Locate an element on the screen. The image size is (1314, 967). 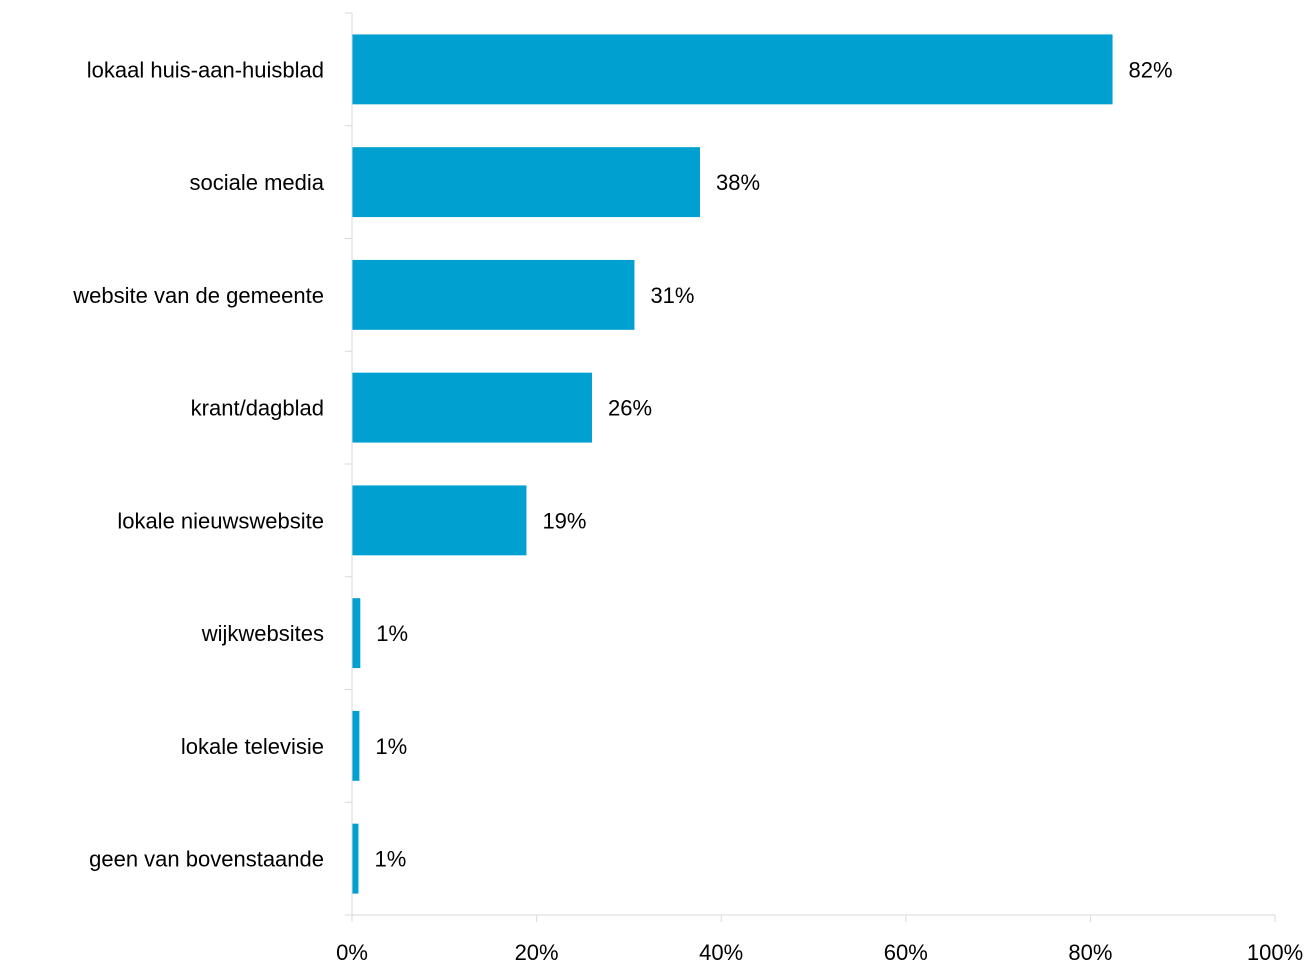
x-tick-label: 40% is located at coordinates (721, 952).